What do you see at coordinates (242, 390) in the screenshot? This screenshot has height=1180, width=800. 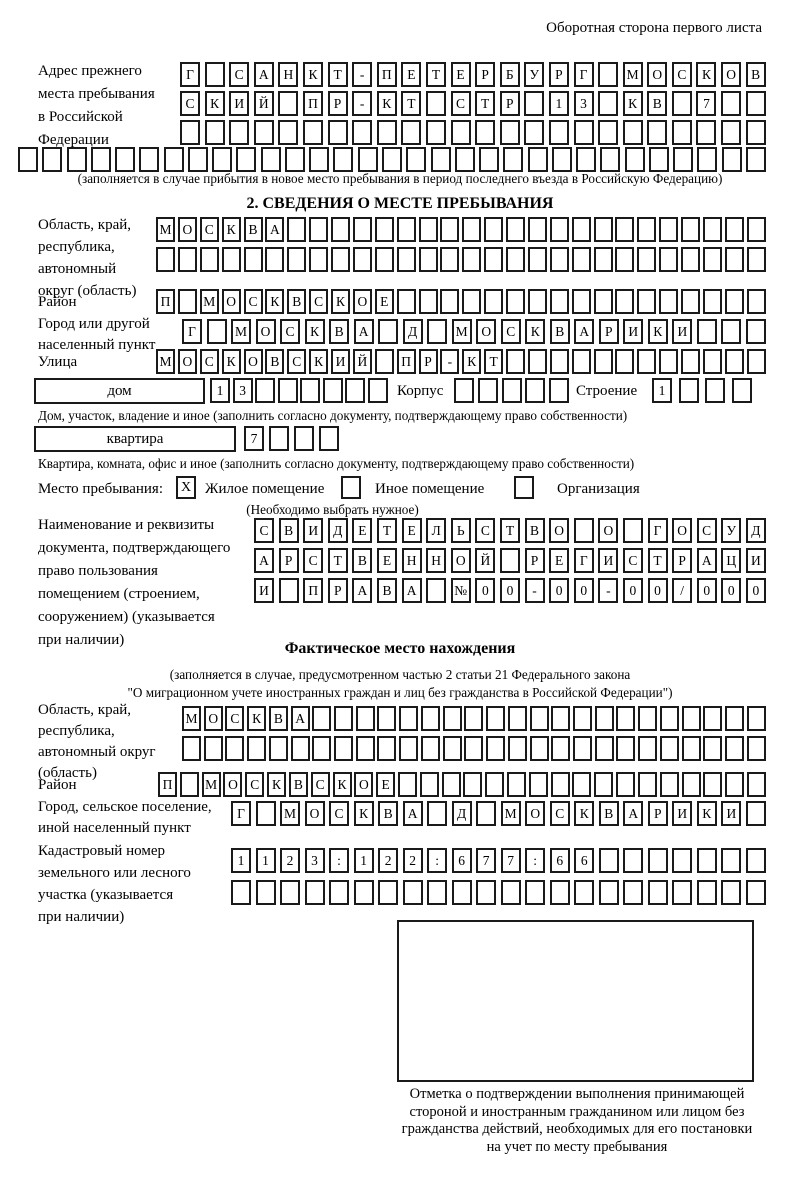 I see `char-cell: 3` at bounding box center [242, 390].